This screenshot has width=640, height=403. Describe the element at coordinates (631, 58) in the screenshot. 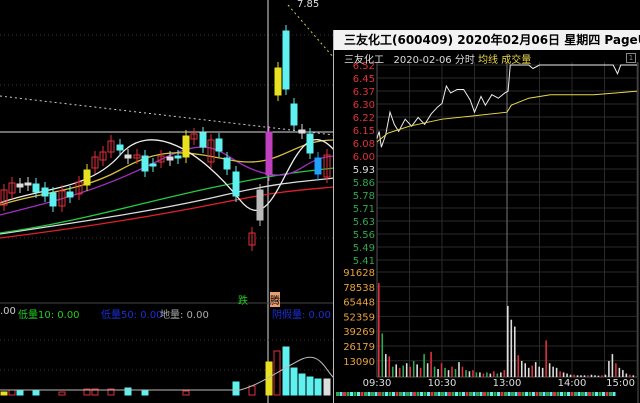

I see `minimize-box-icon: 1` at that location.